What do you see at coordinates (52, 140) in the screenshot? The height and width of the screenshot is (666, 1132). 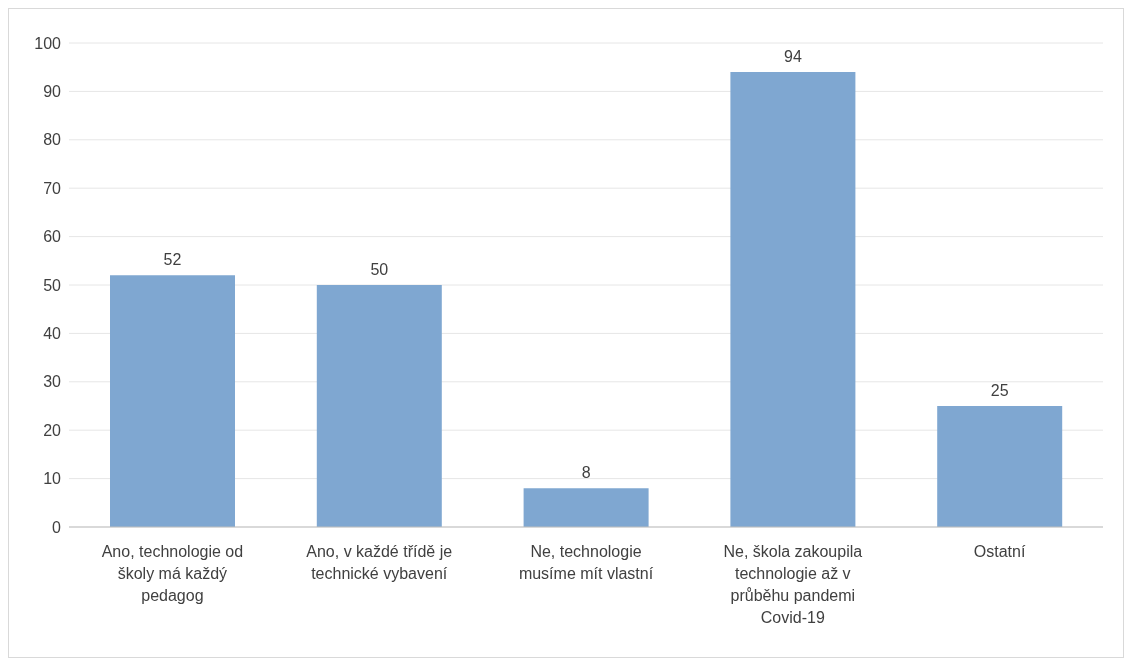 I see `y-tick-label: 80` at bounding box center [52, 140].